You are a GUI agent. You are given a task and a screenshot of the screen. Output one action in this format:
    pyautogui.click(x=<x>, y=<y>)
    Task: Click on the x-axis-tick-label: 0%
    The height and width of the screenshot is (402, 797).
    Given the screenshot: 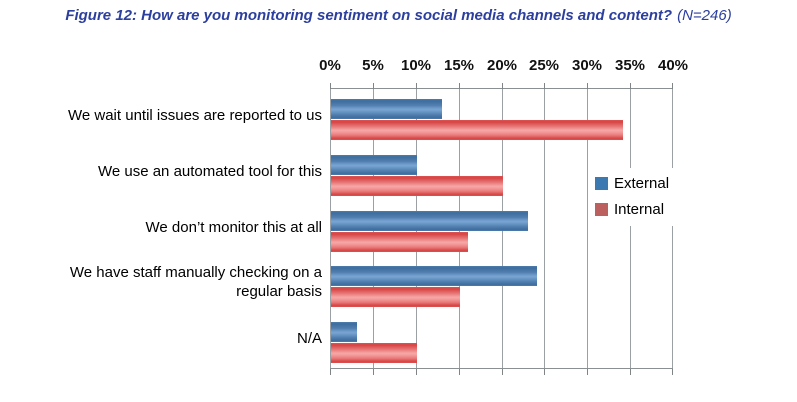 What is the action you would take?
    pyautogui.click(x=330, y=65)
    